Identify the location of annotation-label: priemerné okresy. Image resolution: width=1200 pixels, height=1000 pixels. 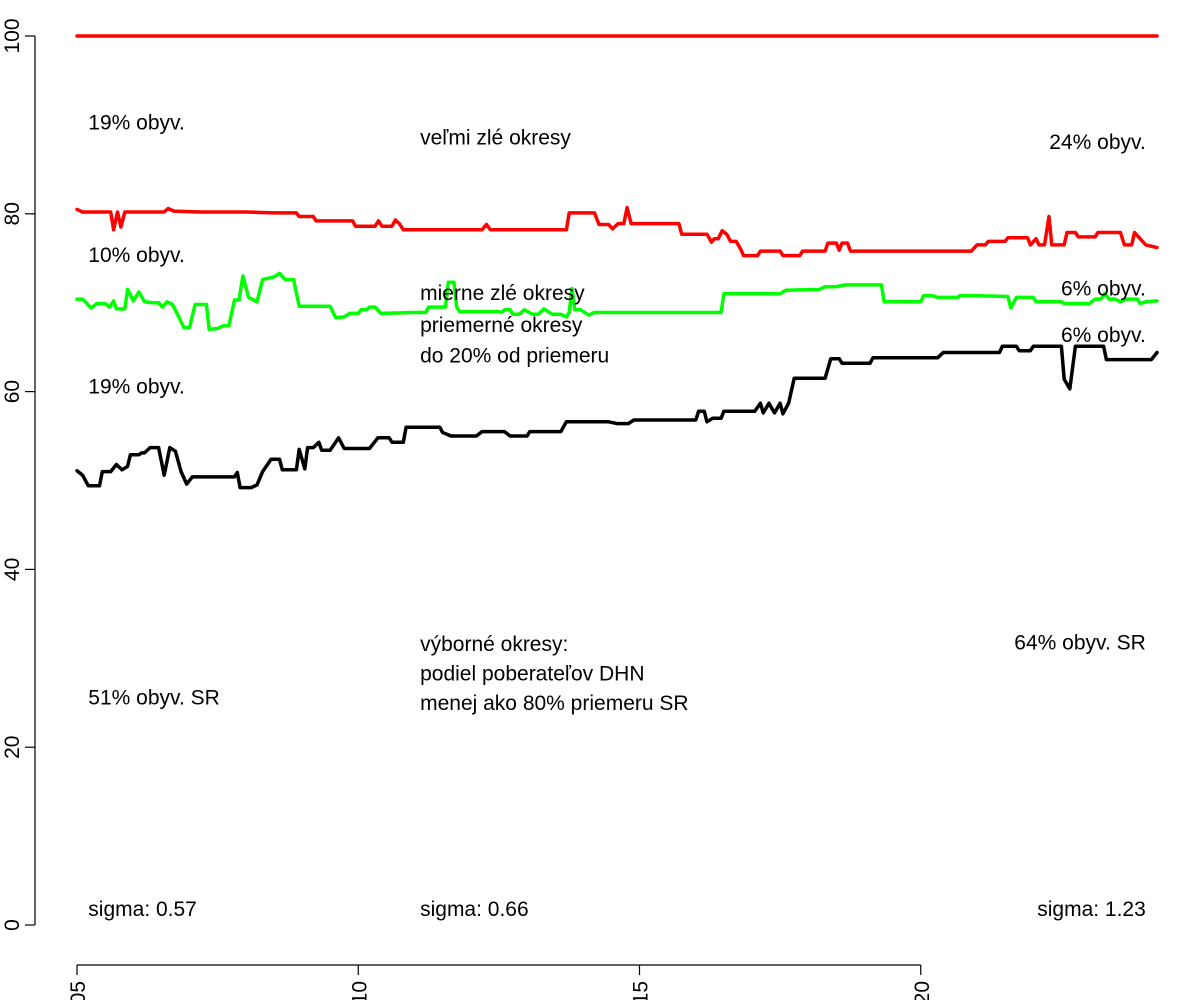
(501, 325).